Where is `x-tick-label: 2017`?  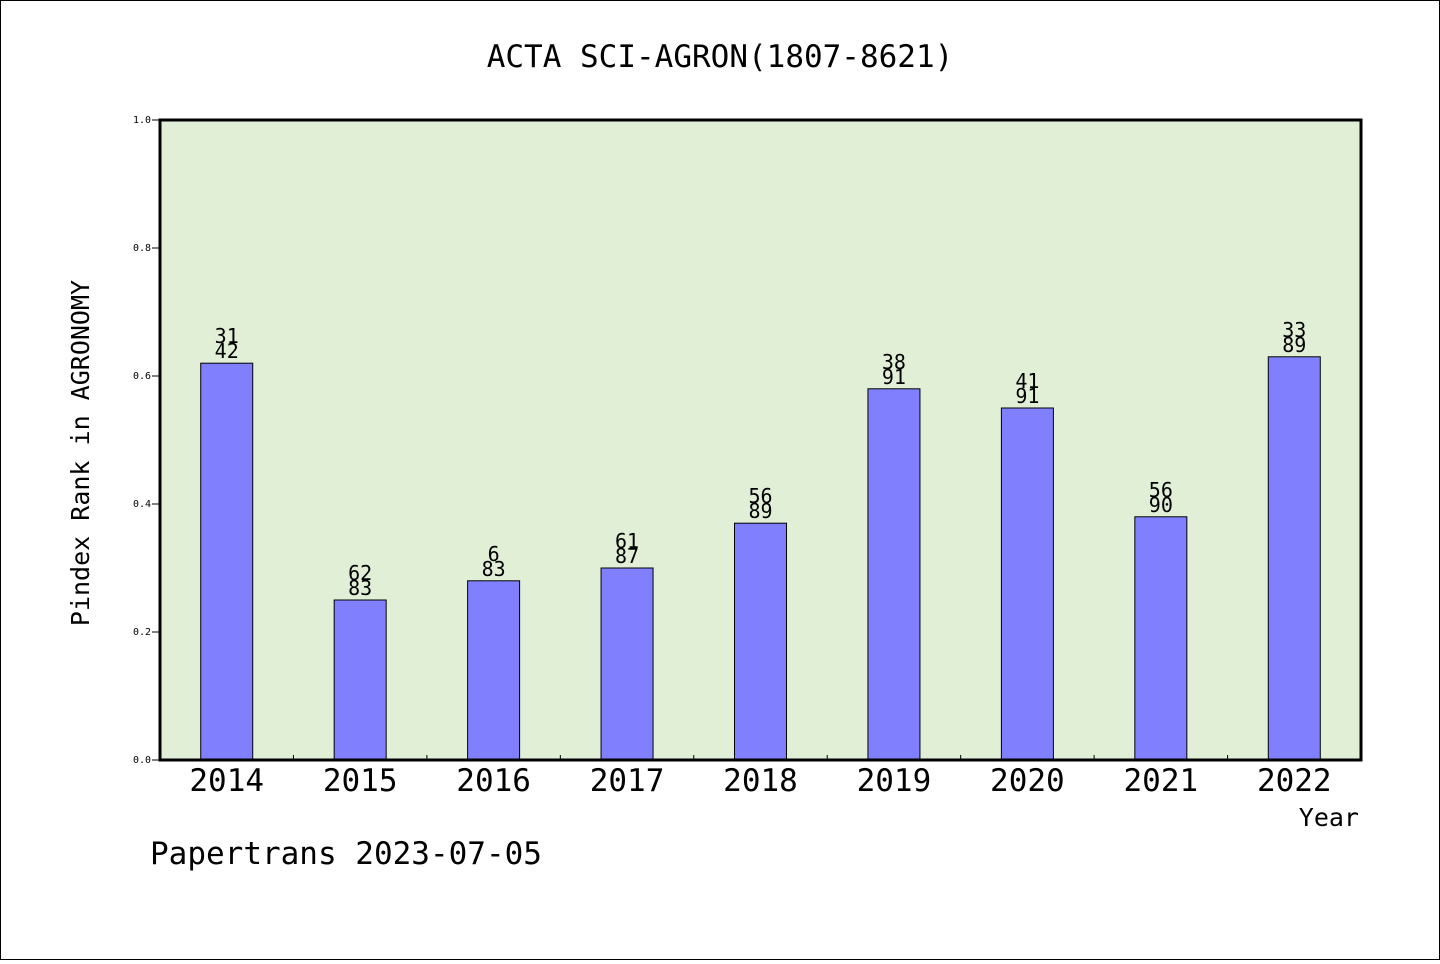
x-tick-label: 2017 is located at coordinates (627, 781).